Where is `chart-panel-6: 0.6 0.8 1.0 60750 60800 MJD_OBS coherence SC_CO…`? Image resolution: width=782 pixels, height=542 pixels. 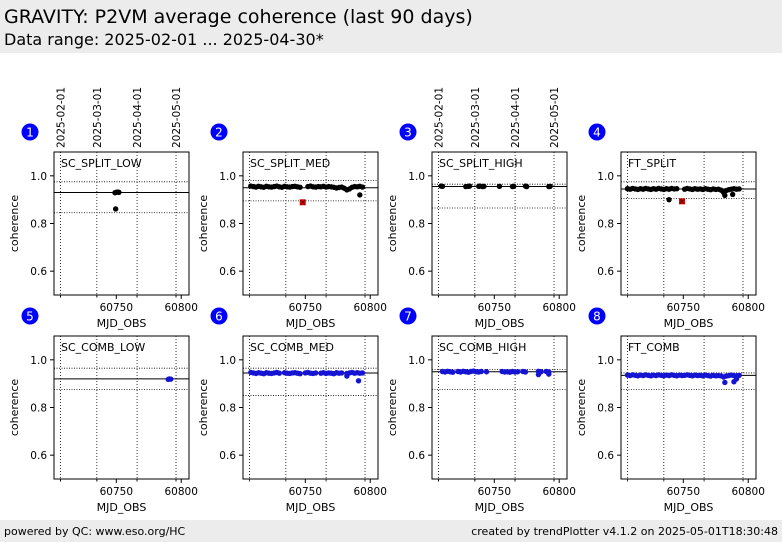 chart-panel-6: 0.6 0.8 1.0 60750 60800 MJD_OBS coherence SC_CO… is located at coordinates (292, 410).